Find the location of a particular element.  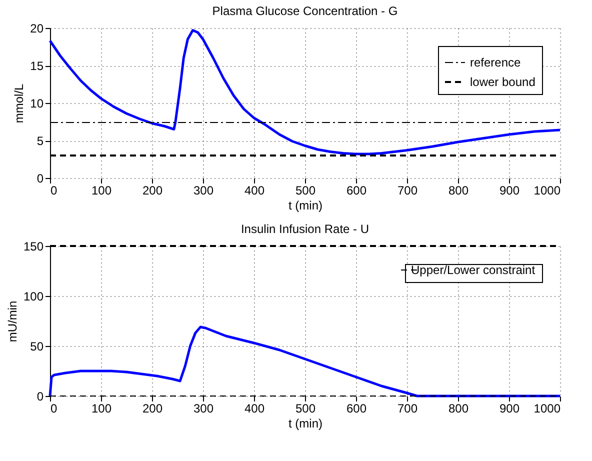

text: Upper/Lower constraint is located at coordinates (473, 270).